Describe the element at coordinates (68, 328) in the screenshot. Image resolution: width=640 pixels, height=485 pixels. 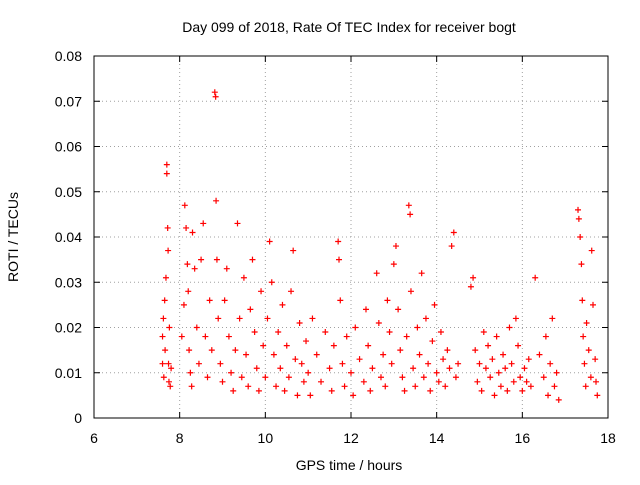
I see `y-tick-label: 0.02` at that location.